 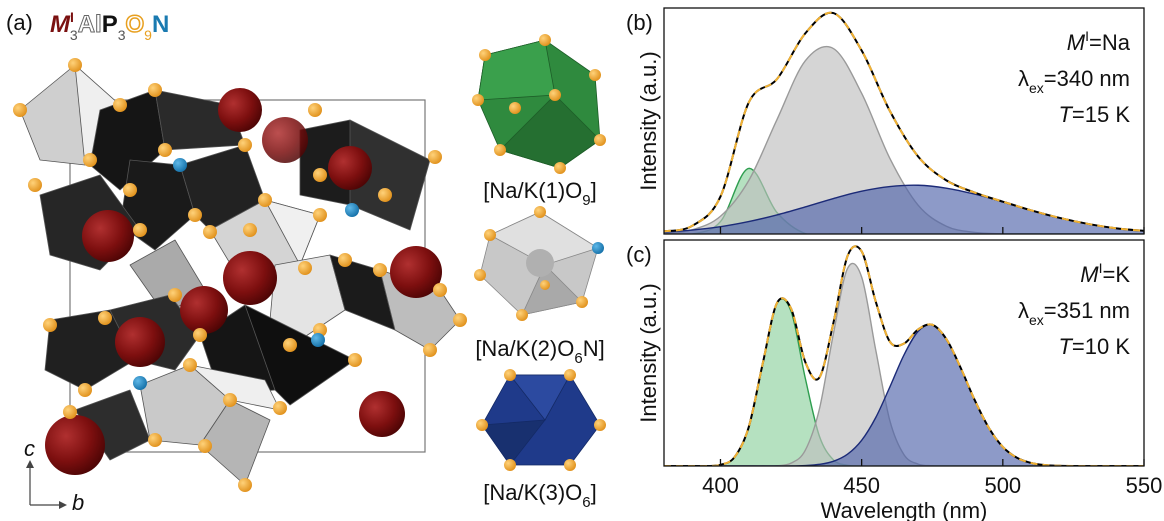 I want to click on annotation: MI=K, so click(x=1105, y=273).